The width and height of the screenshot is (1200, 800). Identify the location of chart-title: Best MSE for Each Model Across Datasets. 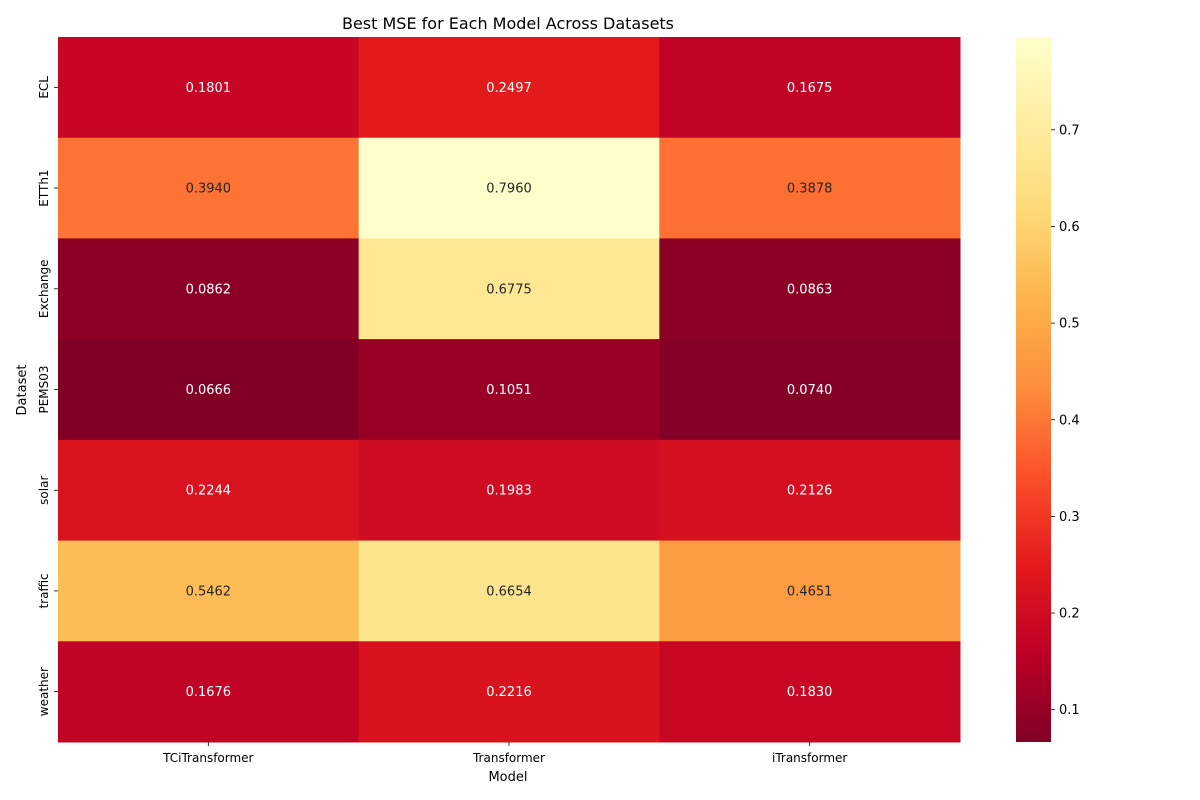
(508, 23).